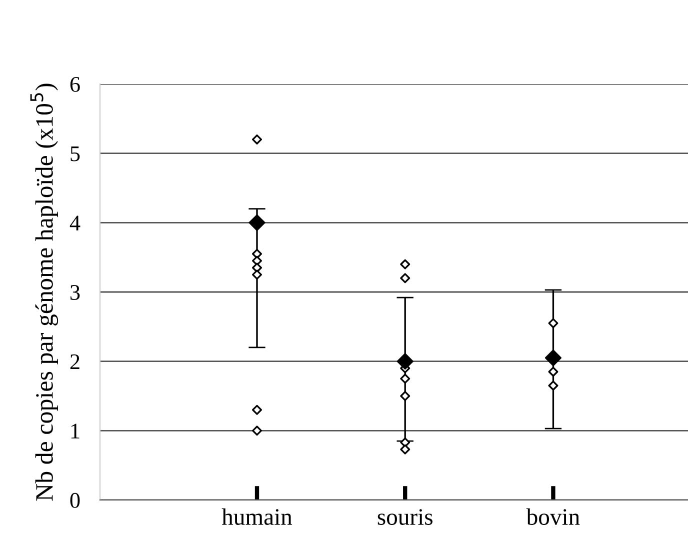  What do you see at coordinates (75, 362) in the screenshot?
I see `y-tick-label: 2` at bounding box center [75, 362].